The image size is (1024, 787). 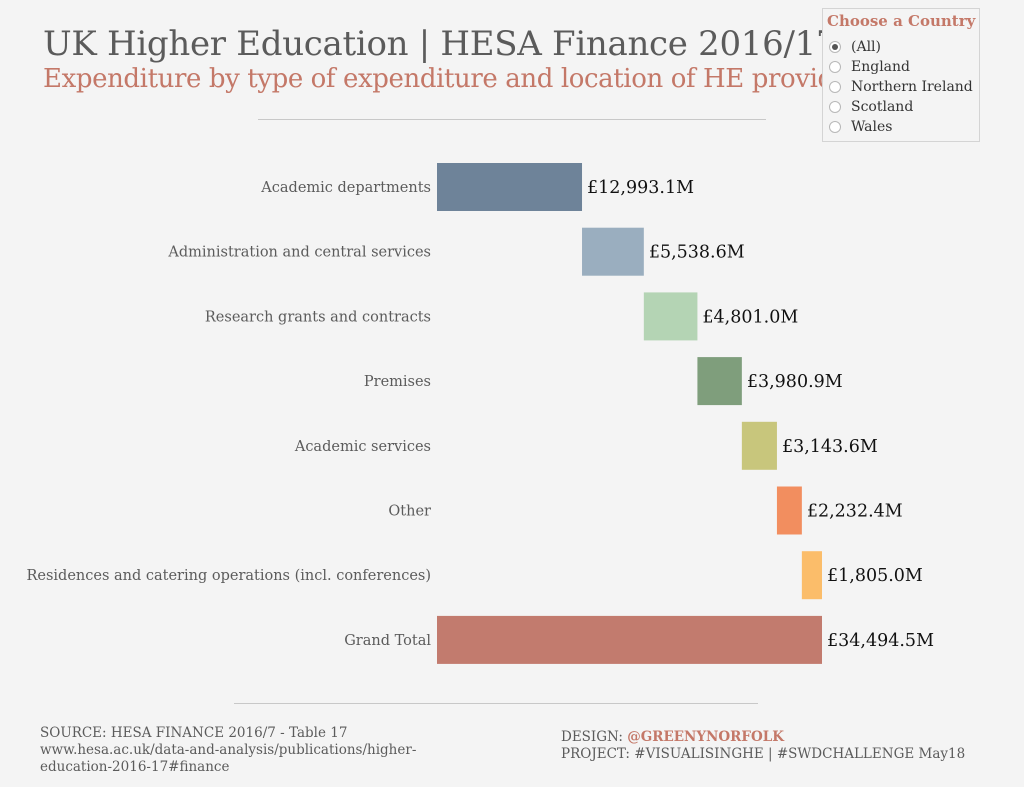 What do you see at coordinates (697, 253) in the screenshot?
I see `value-label-administration-and-central-services: £5,538.6M` at bounding box center [697, 253].